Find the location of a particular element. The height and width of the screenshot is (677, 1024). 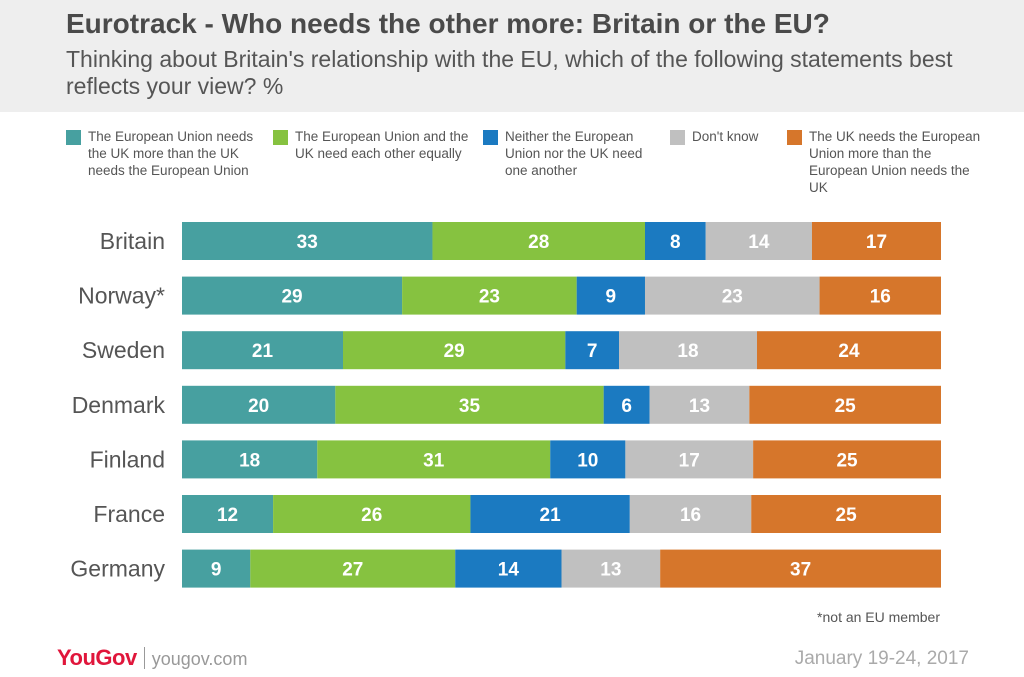

yougov-logo: YouGov yougov.com is located at coordinates (152, 658).